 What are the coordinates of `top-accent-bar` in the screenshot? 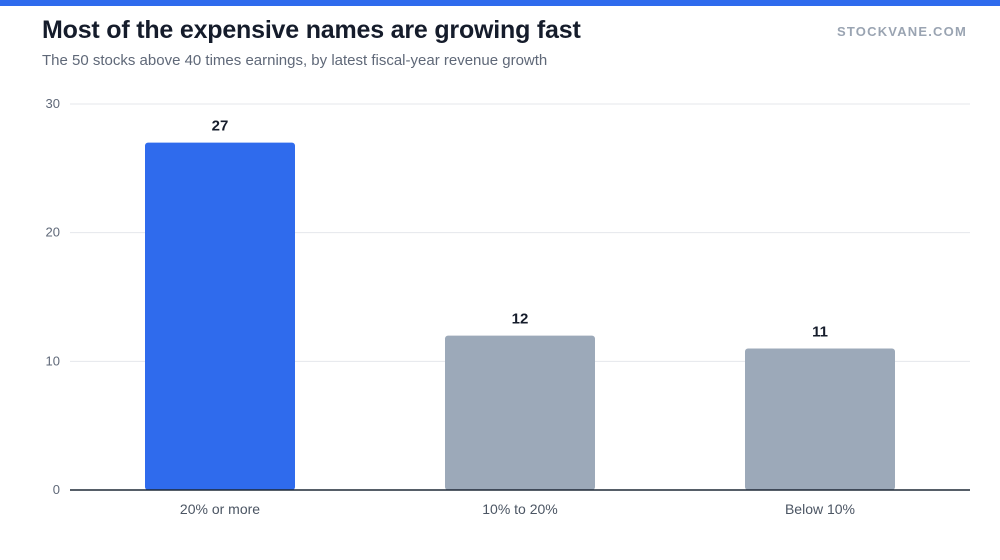 It's located at (500, 3).